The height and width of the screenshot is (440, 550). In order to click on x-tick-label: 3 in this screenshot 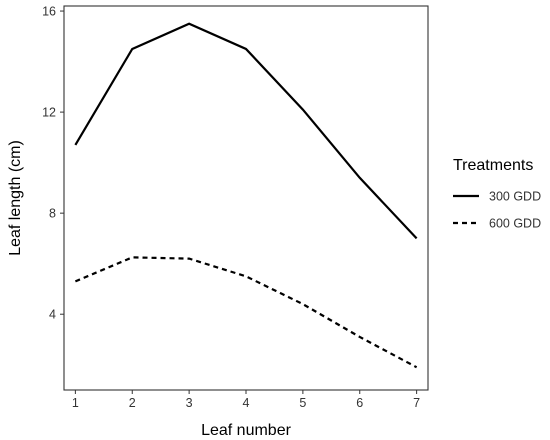, I will do `click(189, 403)`.